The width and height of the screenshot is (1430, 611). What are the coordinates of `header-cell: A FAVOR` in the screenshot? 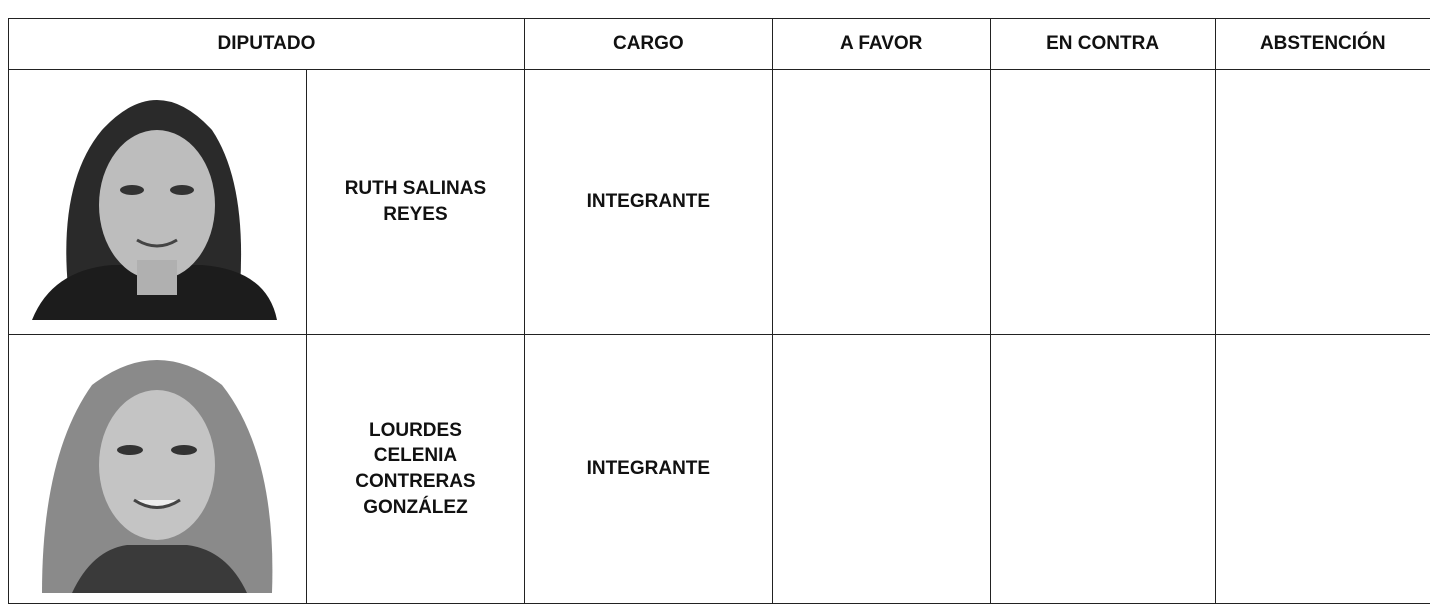 It's located at (881, 44).